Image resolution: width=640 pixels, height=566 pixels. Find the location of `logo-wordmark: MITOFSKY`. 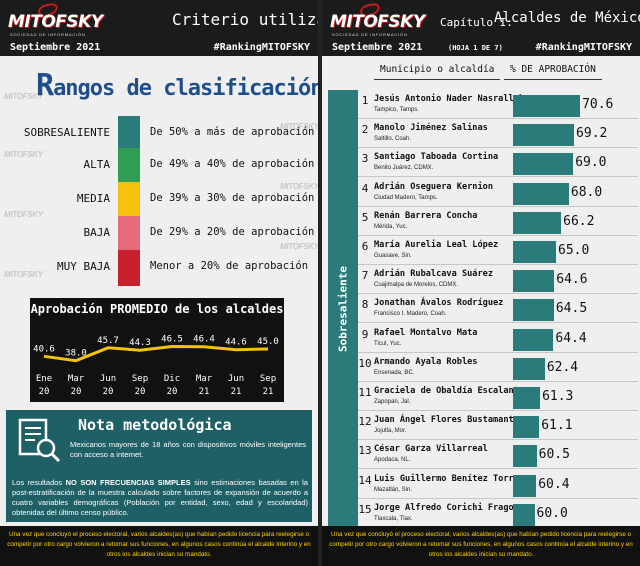

logo-wordmark: MITOFSKY is located at coordinates (377, 22).